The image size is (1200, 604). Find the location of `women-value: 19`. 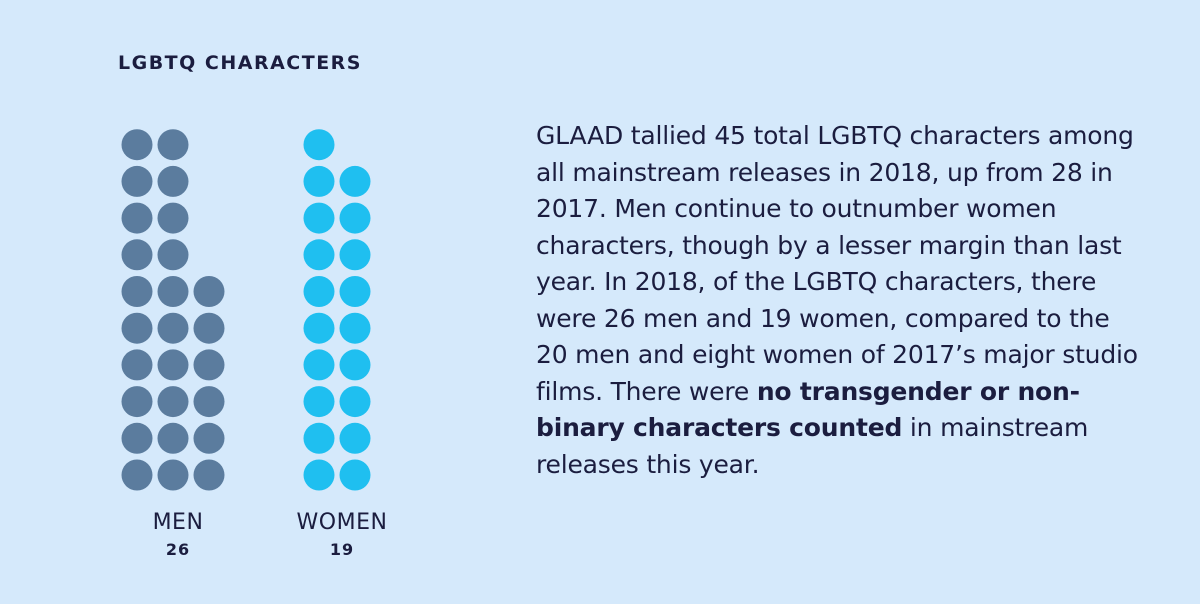

women-value: 19 is located at coordinates (342, 549).